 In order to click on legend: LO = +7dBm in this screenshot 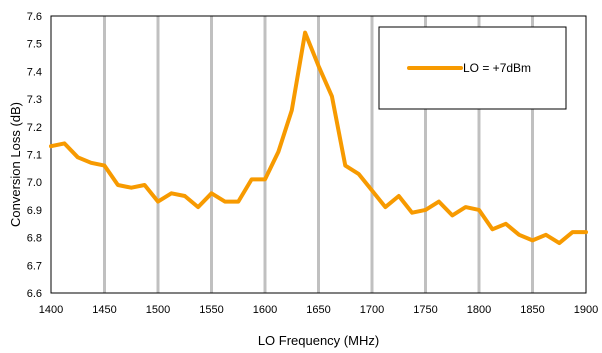, I will do `click(472, 68)`.